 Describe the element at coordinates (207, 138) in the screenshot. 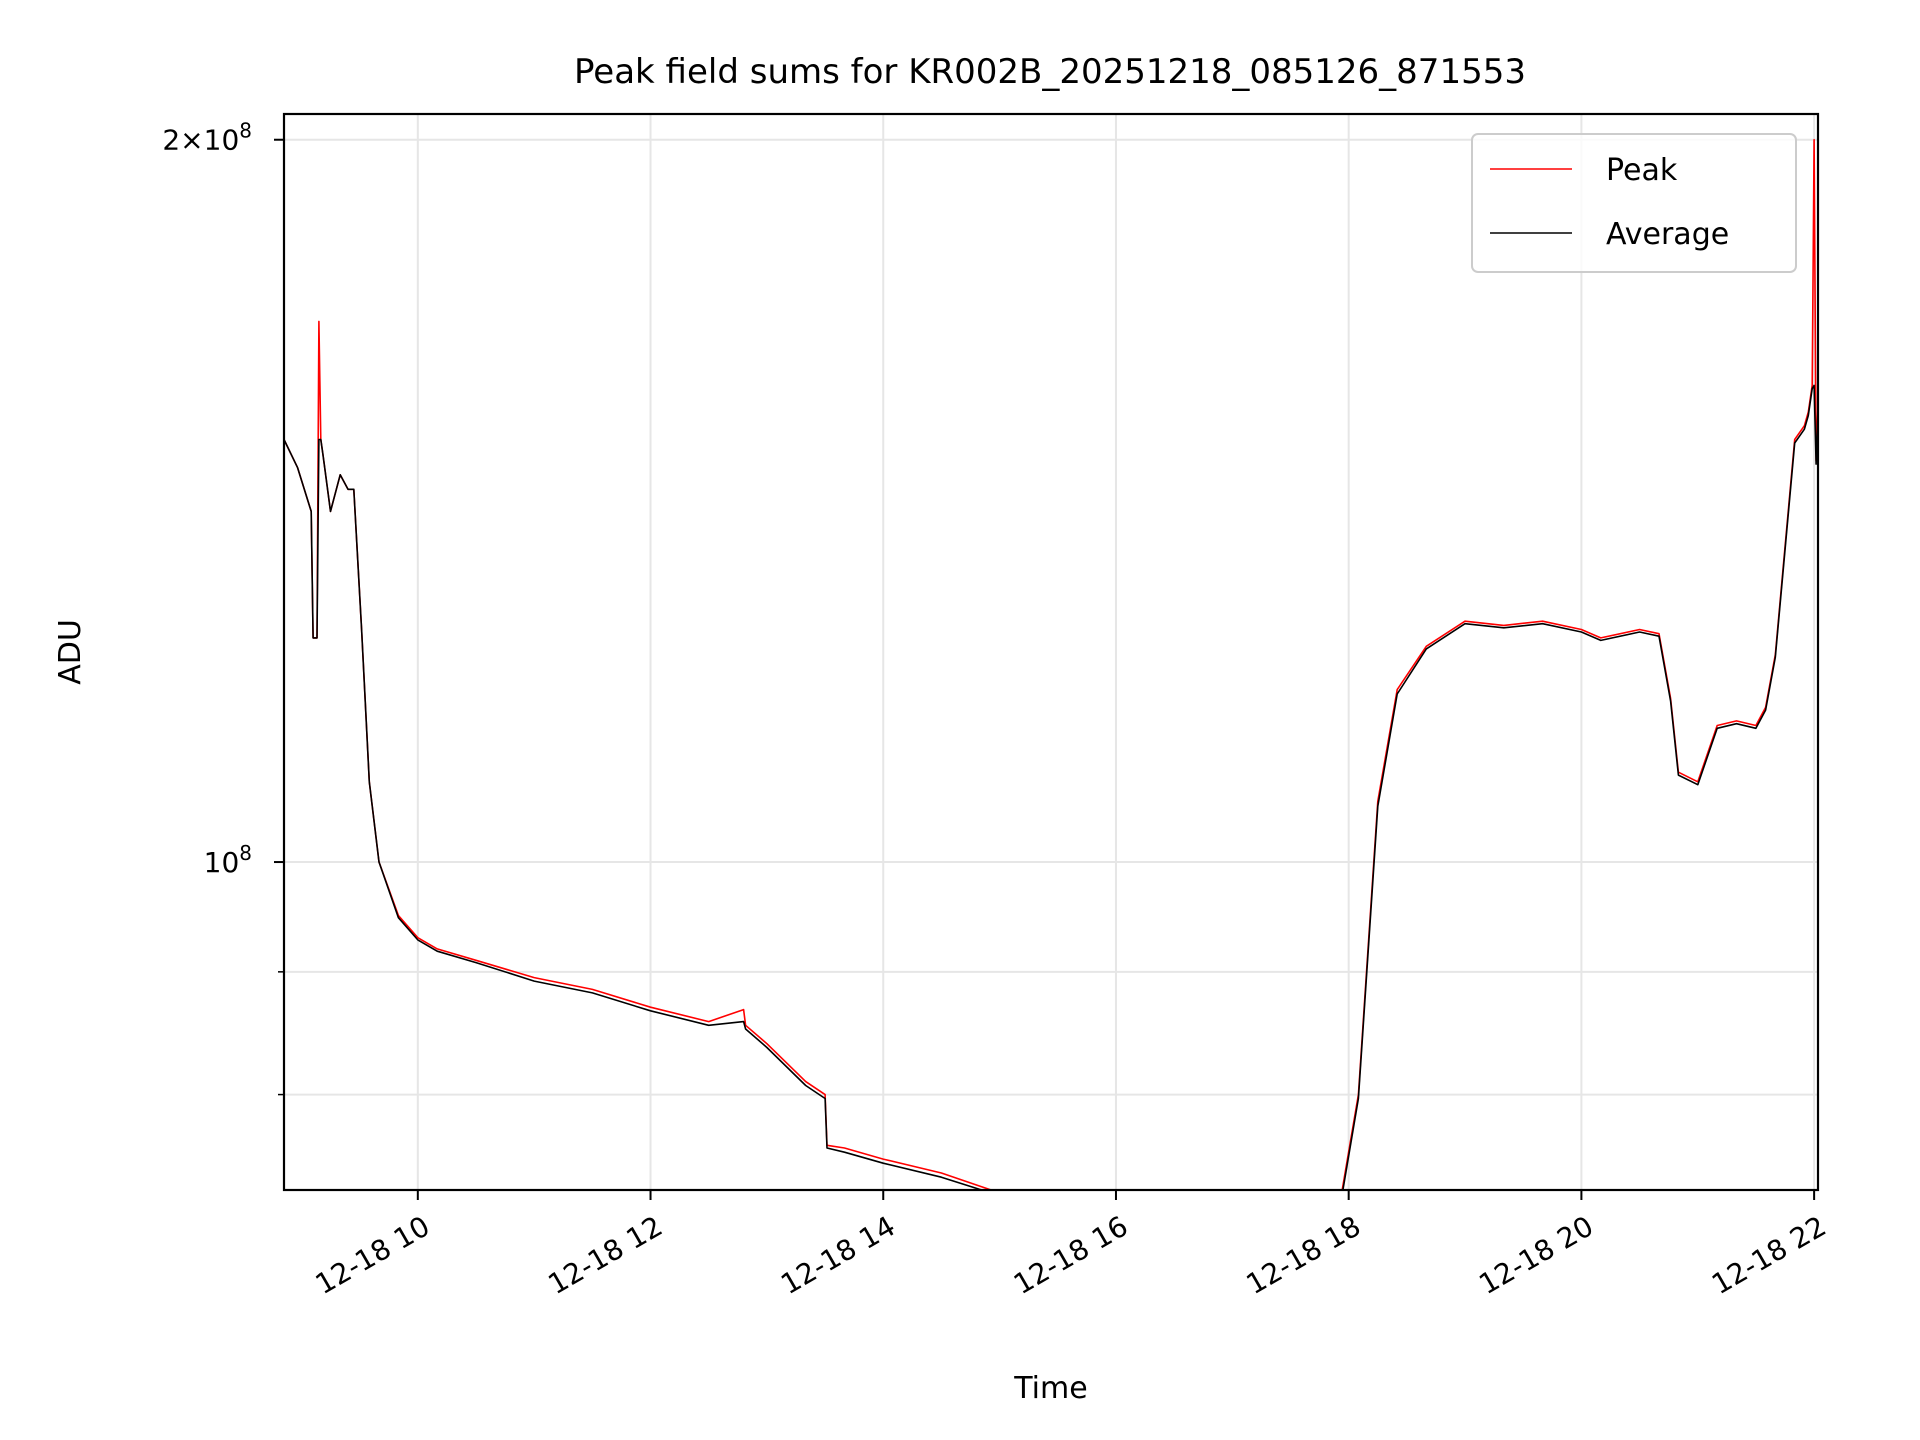

I see `y-tick-label-2e8: 2×108` at that location.